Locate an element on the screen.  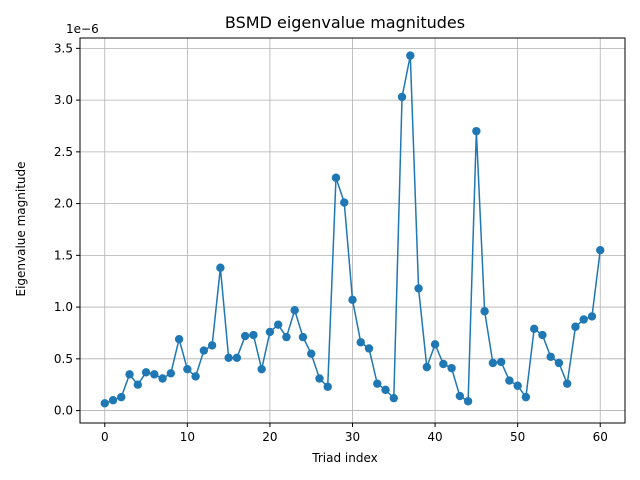
x-tick-label: 0 is located at coordinates (105, 437).